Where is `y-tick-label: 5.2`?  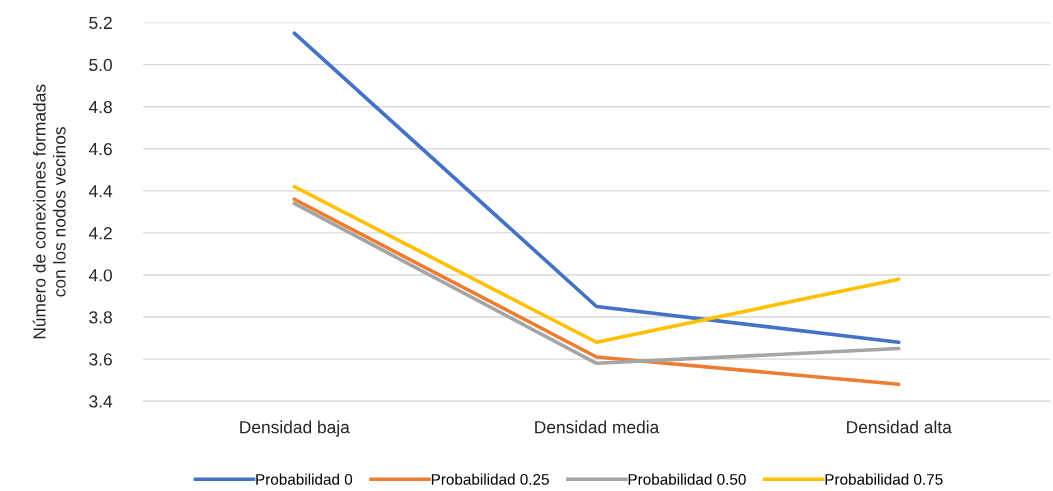 y-tick-label: 5.2 is located at coordinates (100, 23).